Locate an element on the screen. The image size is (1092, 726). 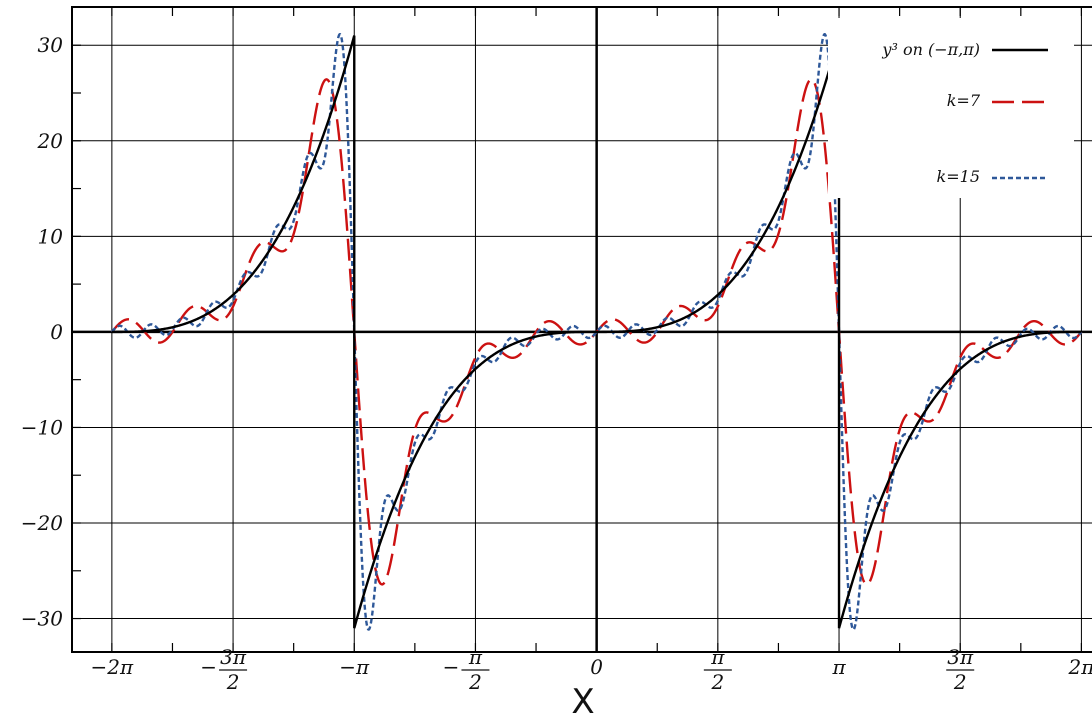
y-tick-label: 10 is located at coordinates (51, 236).